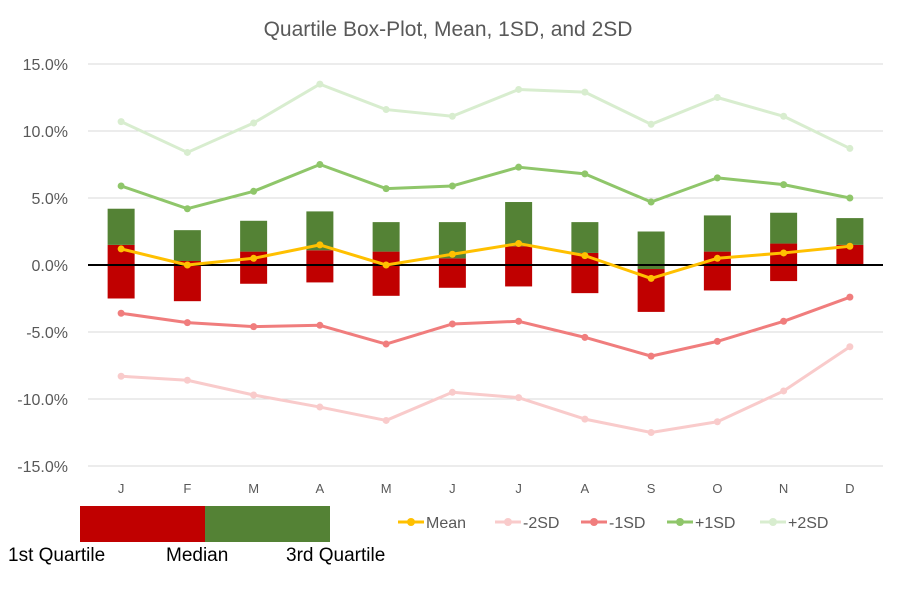 The width and height of the screenshot is (897, 590). Describe the element at coordinates (267, 524) in the screenshot. I see `quartile-key-upper-swatch` at that location.